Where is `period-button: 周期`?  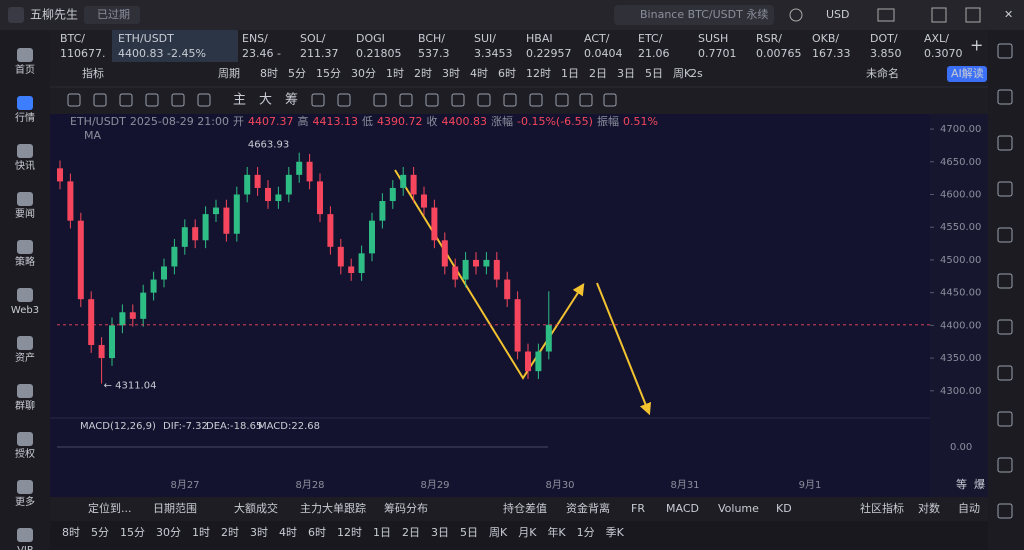
period-button: 周期 is located at coordinates (229, 73).